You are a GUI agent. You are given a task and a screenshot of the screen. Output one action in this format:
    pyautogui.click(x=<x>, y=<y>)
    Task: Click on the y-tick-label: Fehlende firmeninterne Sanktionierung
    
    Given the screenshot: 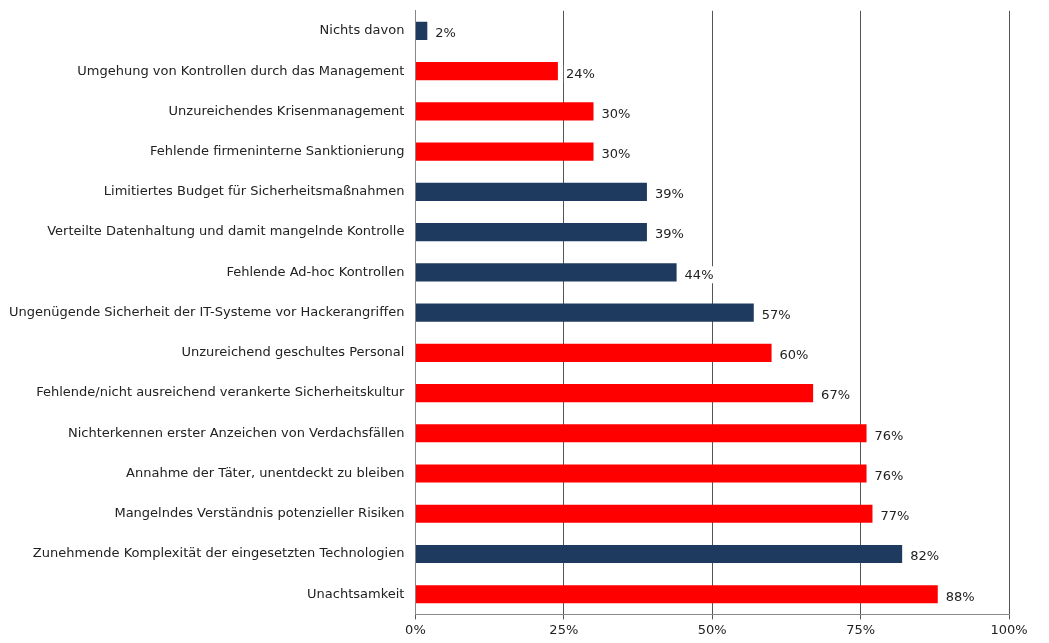 What is the action you would take?
    pyautogui.click(x=277, y=151)
    